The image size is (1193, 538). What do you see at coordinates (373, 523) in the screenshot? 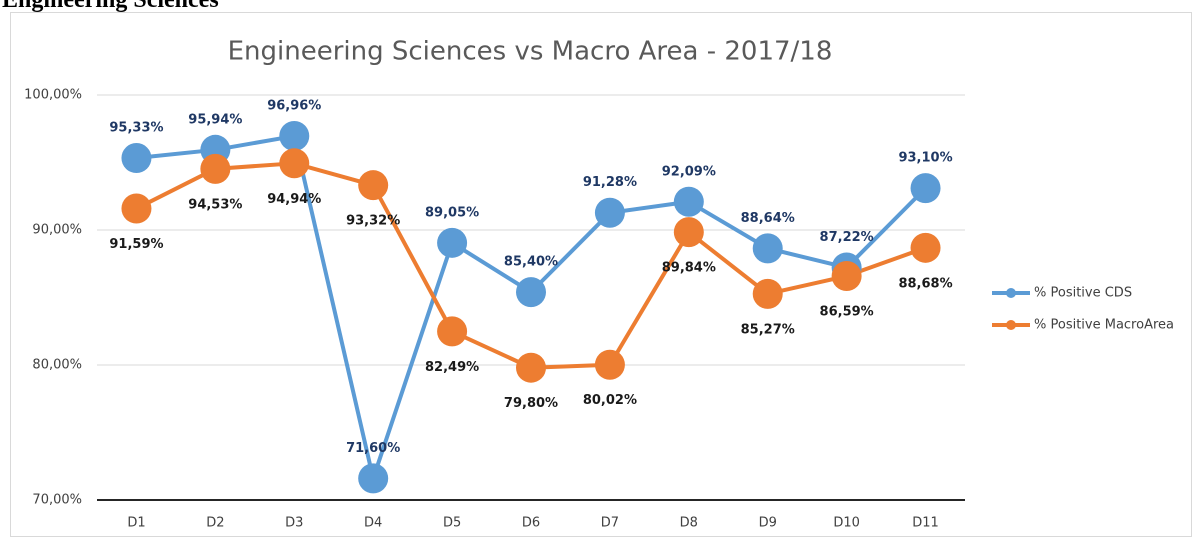
I see `x-tick-label: D4` at bounding box center [373, 523].